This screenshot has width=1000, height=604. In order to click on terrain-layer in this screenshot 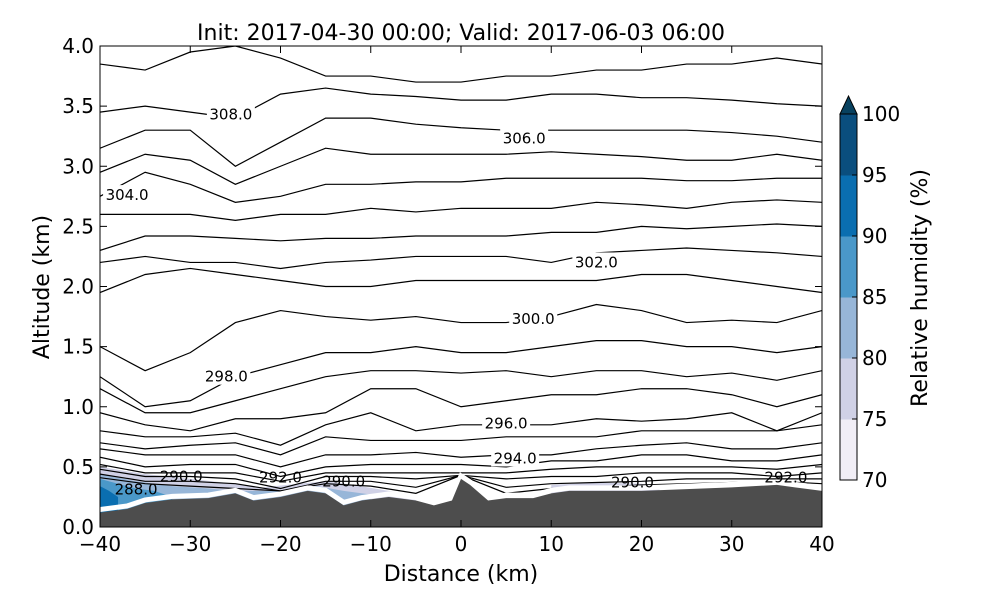, I will do `click(461, 499)`.